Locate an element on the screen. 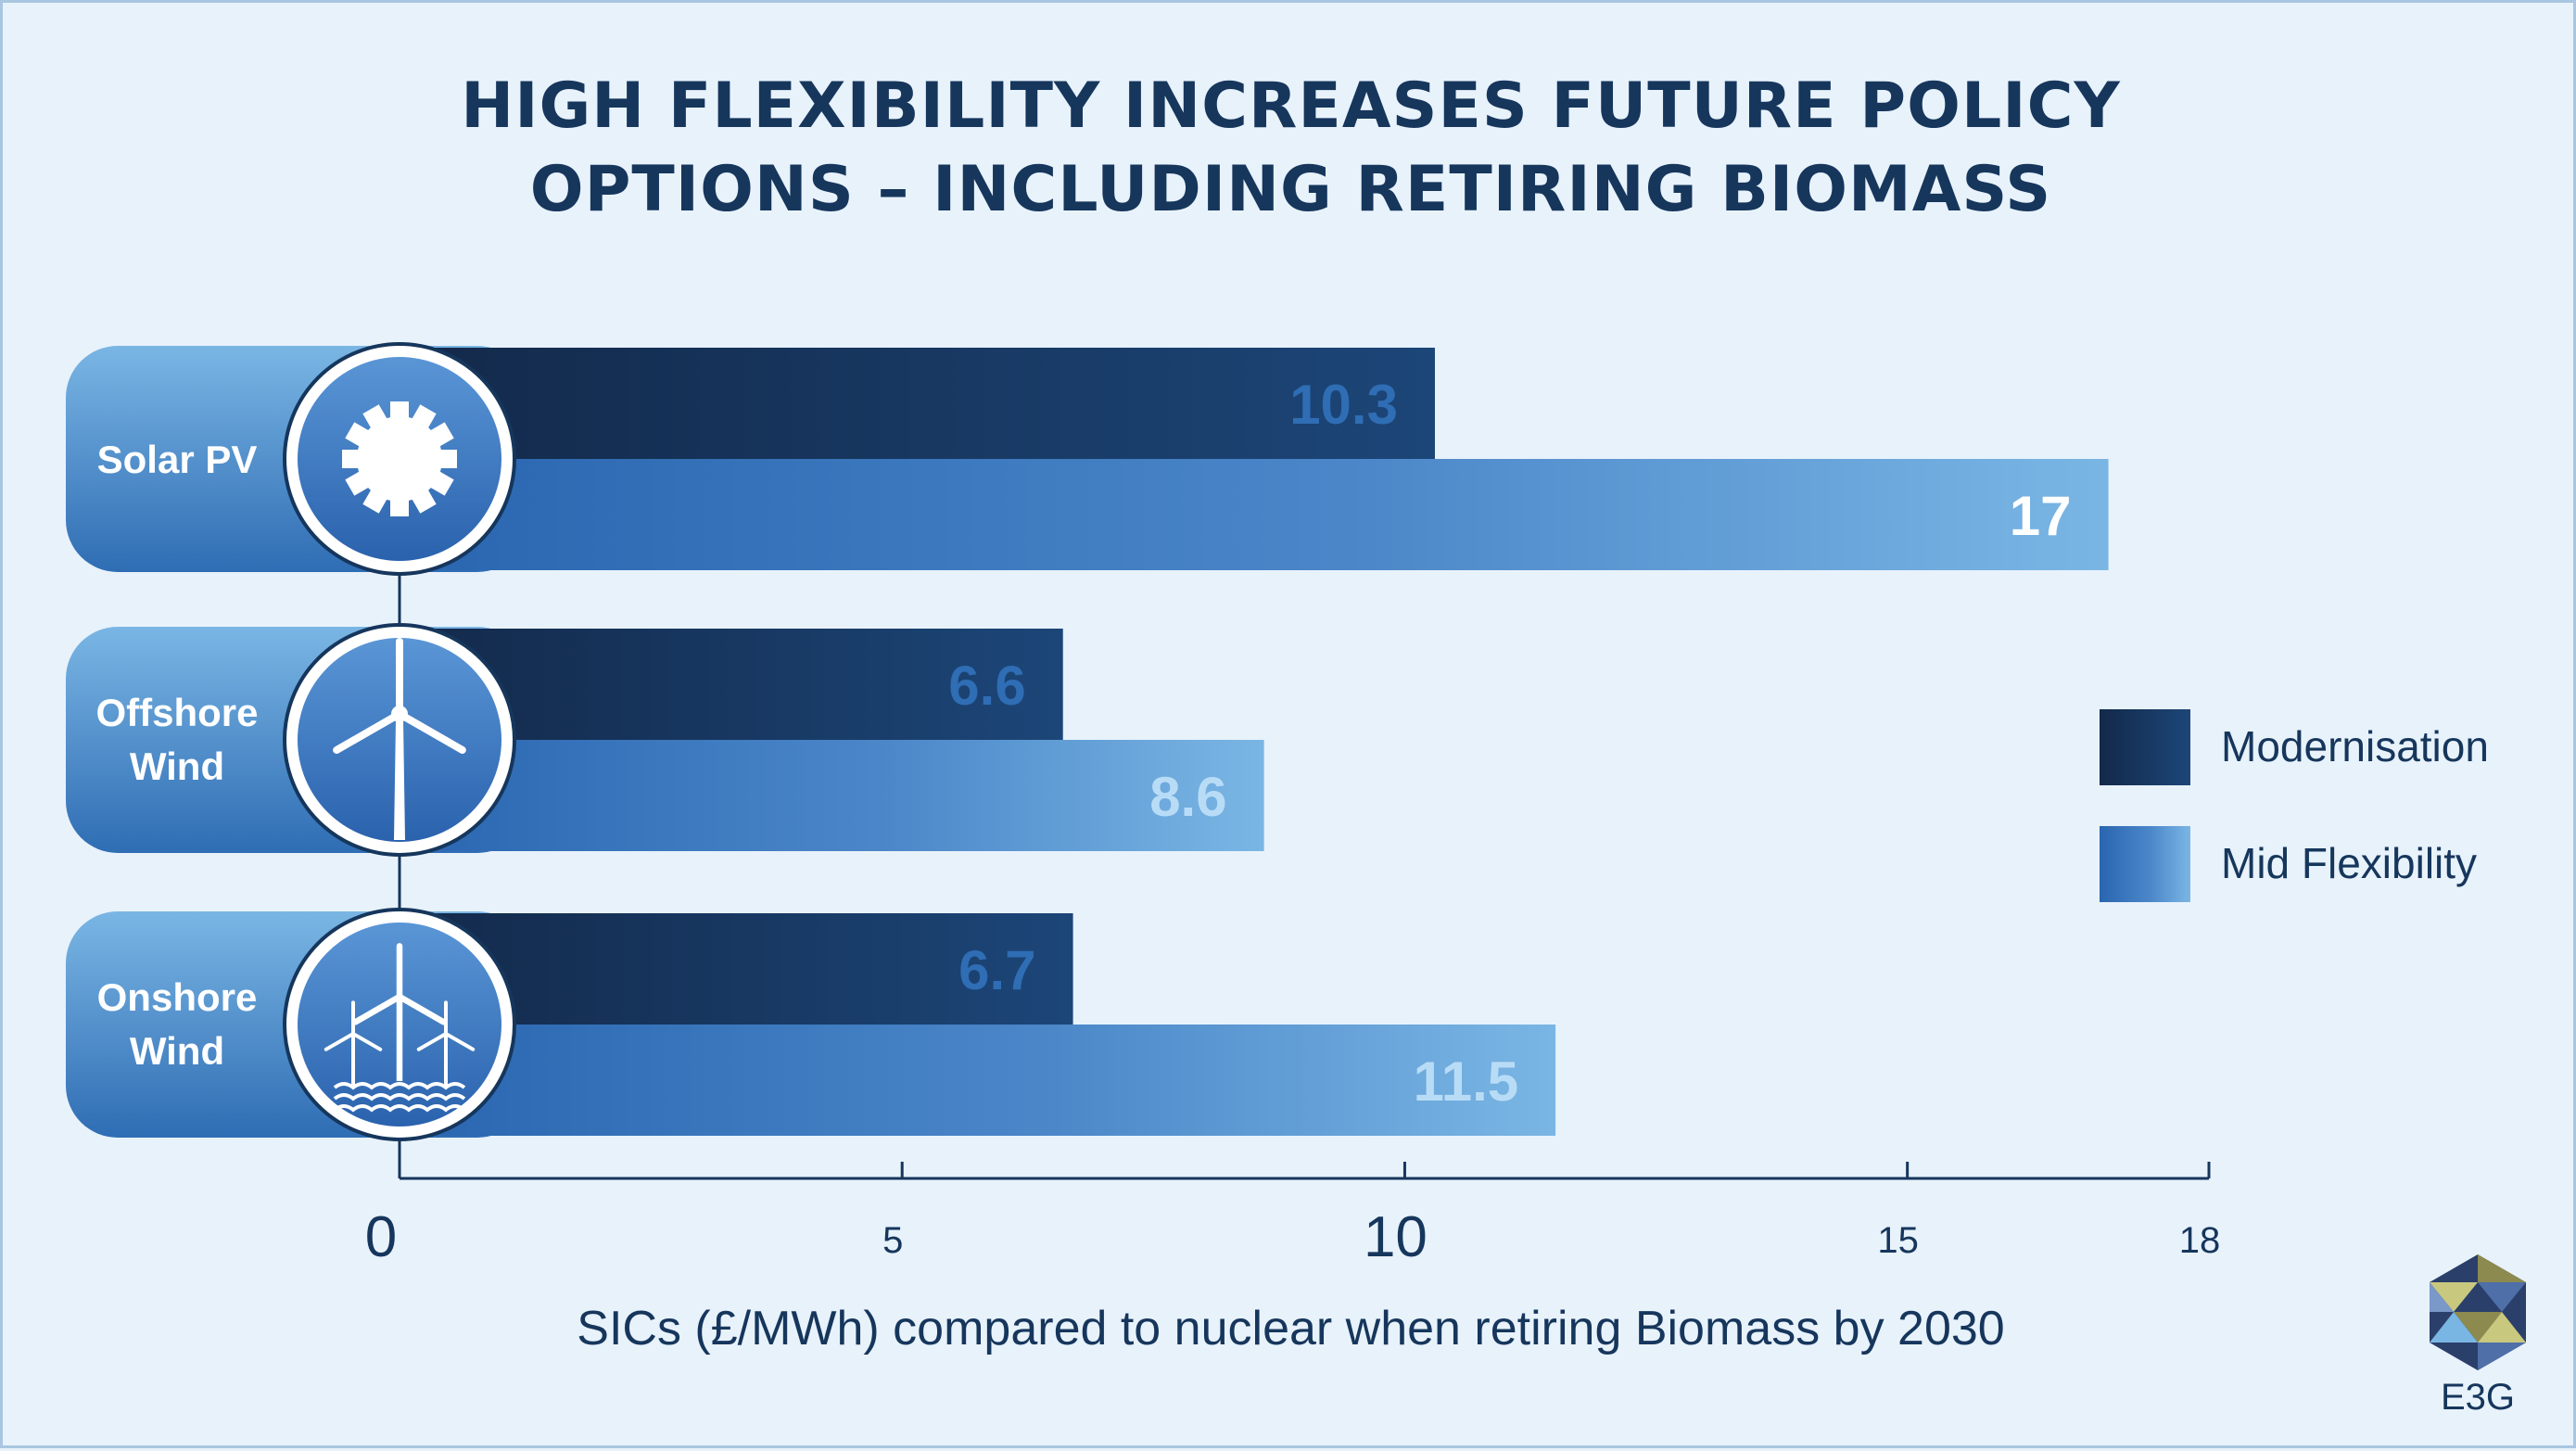 This screenshot has width=2576, height=1451. data-label: 8.6 is located at coordinates (1187, 797).